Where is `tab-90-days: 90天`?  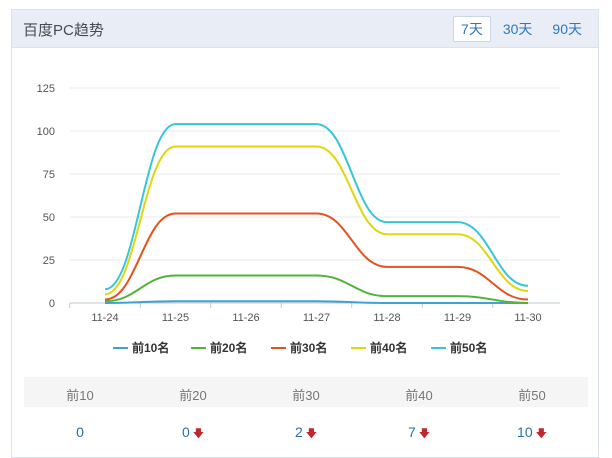
tab-90-days: 90天 is located at coordinates (567, 29).